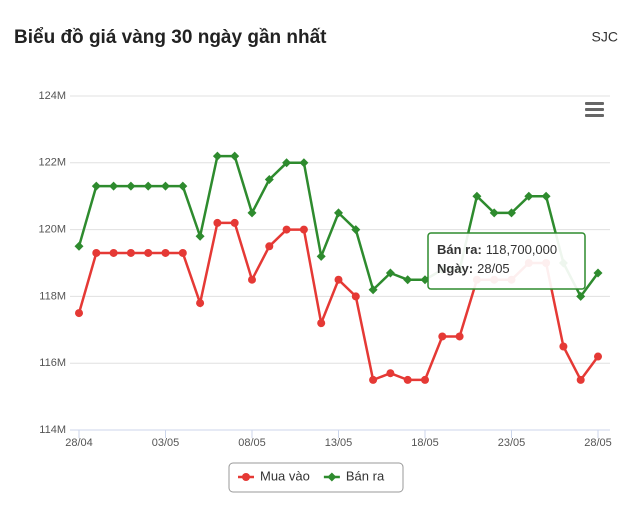  I want to click on tooltip: Bán ra: 118,700,000 Ngày: 28/05, so click(506, 261).